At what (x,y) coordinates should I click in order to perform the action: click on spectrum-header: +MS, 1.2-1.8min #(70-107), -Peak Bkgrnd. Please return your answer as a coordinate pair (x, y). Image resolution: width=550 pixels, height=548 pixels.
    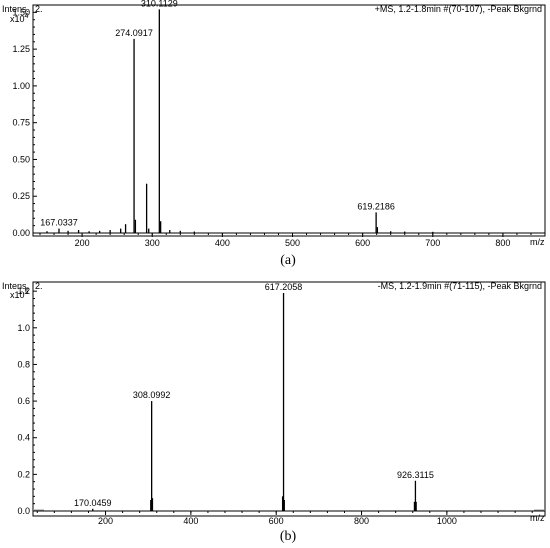
    Looking at the image, I should click on (458, 9).